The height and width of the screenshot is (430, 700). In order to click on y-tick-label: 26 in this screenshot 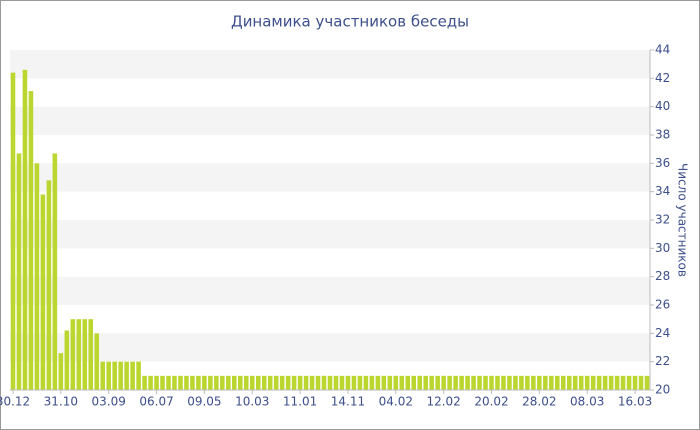, I will do `click(662, 305)`.